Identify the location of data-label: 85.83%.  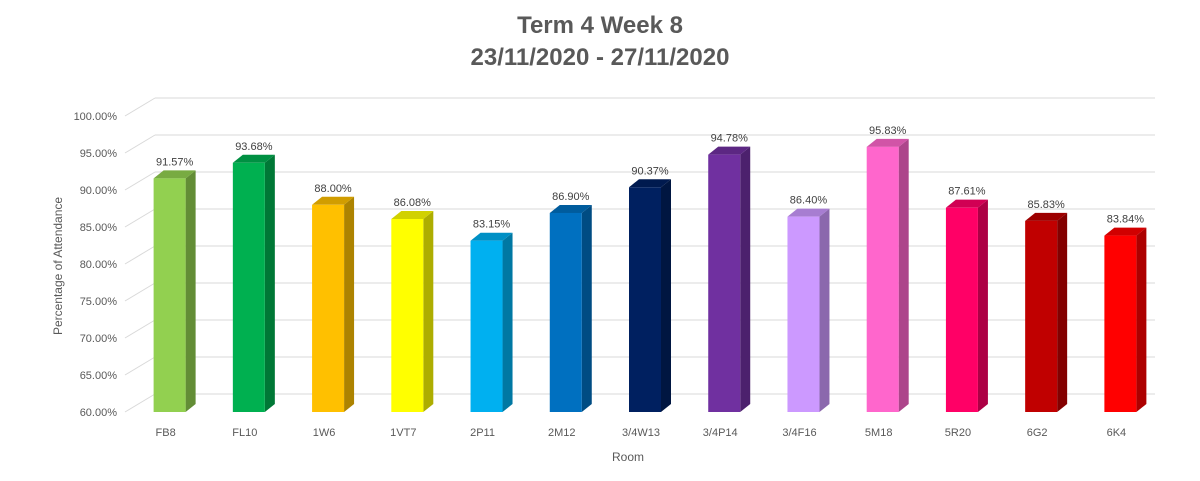
(1046, 205).